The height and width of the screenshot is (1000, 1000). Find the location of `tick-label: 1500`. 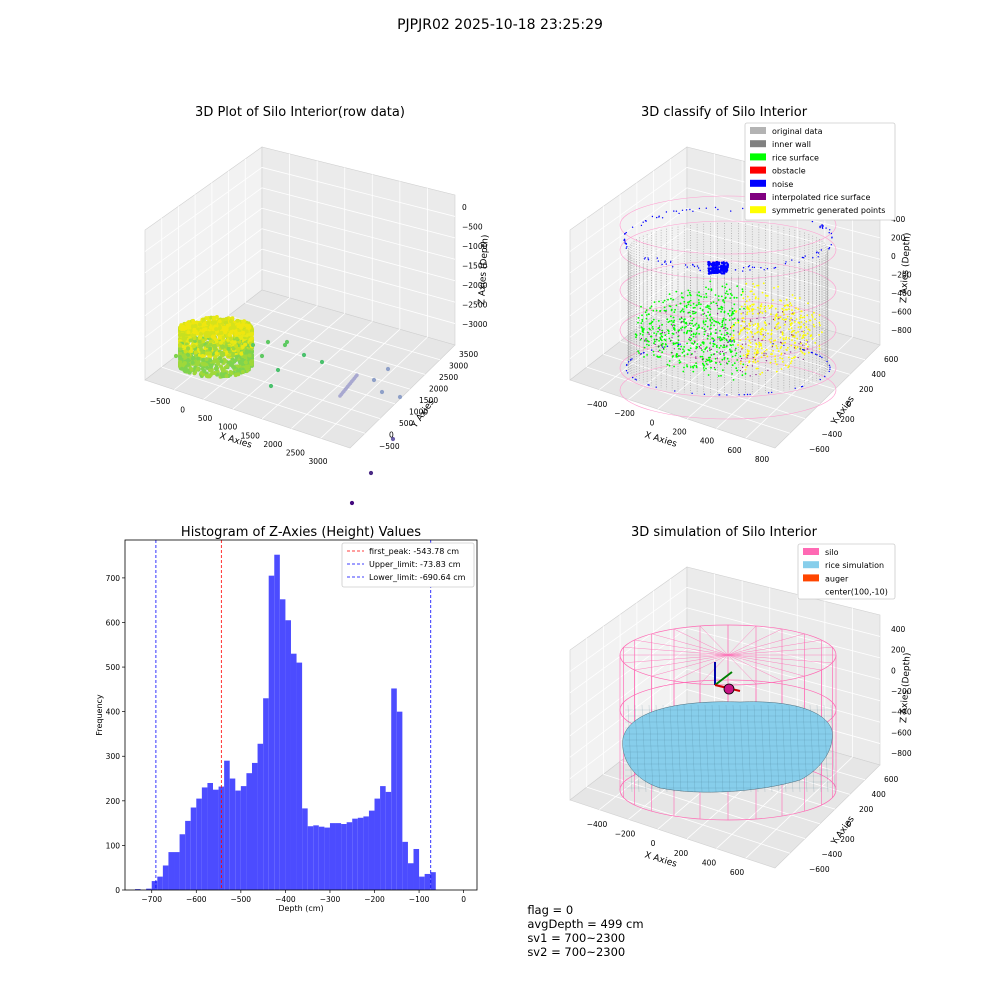

tick-label: 1500 is located at coordinates (428, 400).